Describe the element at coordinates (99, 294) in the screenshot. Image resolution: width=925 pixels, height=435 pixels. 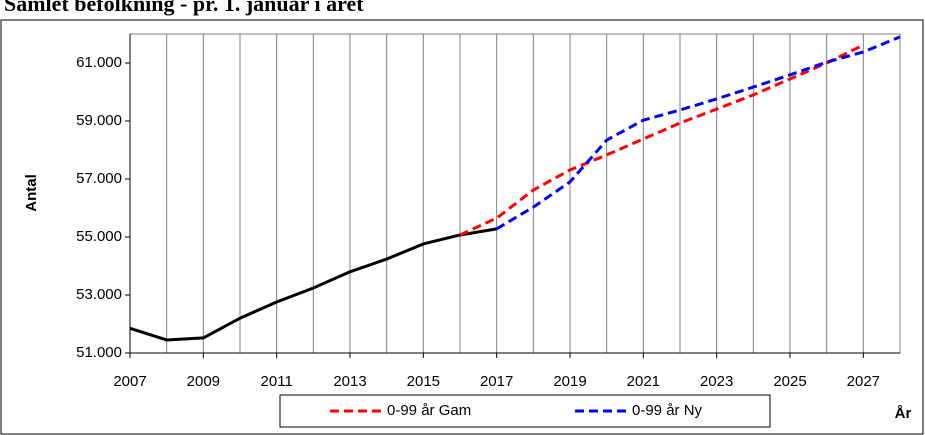
I see `y-tick-label: 53.000` at that location.